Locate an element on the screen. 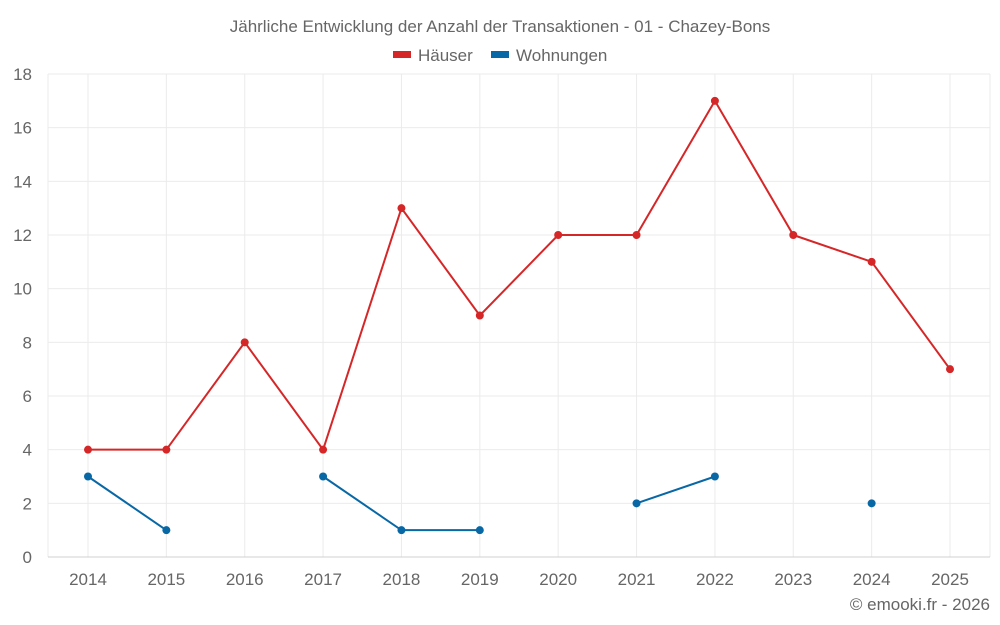 This screenshot has width=1000, height=625. legend: Häuser Wohnungen is located at coordinates (500, 55).